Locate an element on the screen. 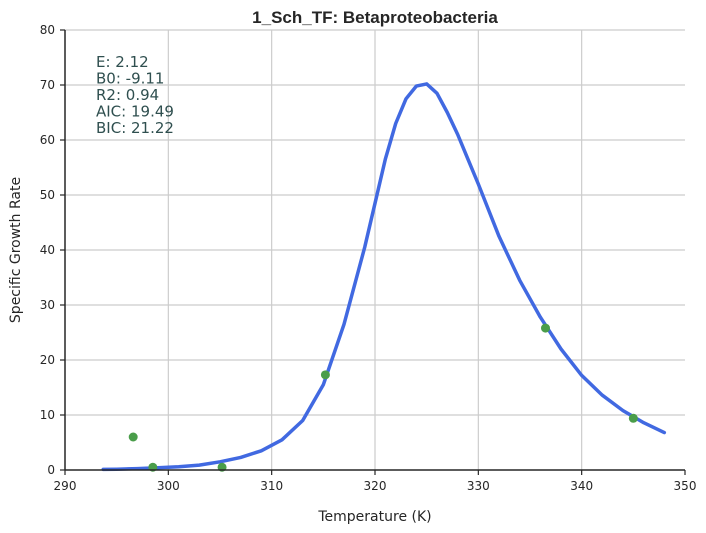 The image size is (706, 533). x-tick-label: 320 is located at coordinates (375, 486).